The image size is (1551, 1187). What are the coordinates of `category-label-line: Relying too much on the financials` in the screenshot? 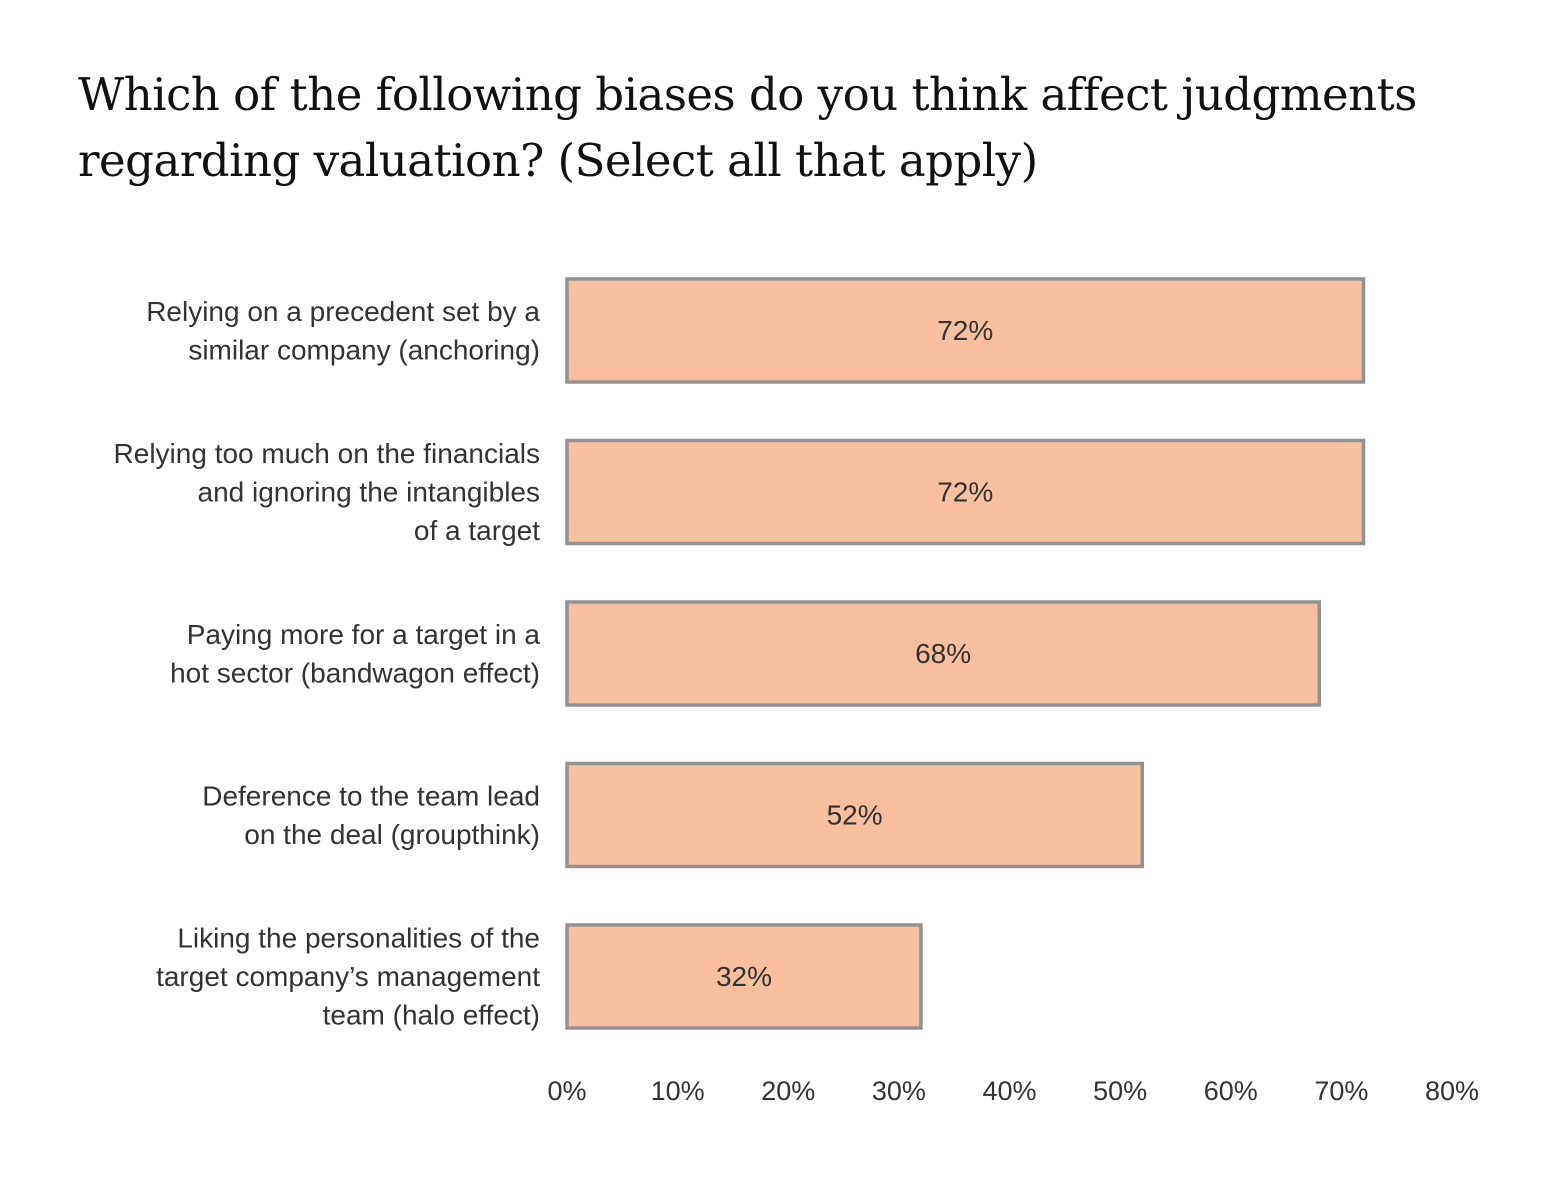 It's located at (327, 453).